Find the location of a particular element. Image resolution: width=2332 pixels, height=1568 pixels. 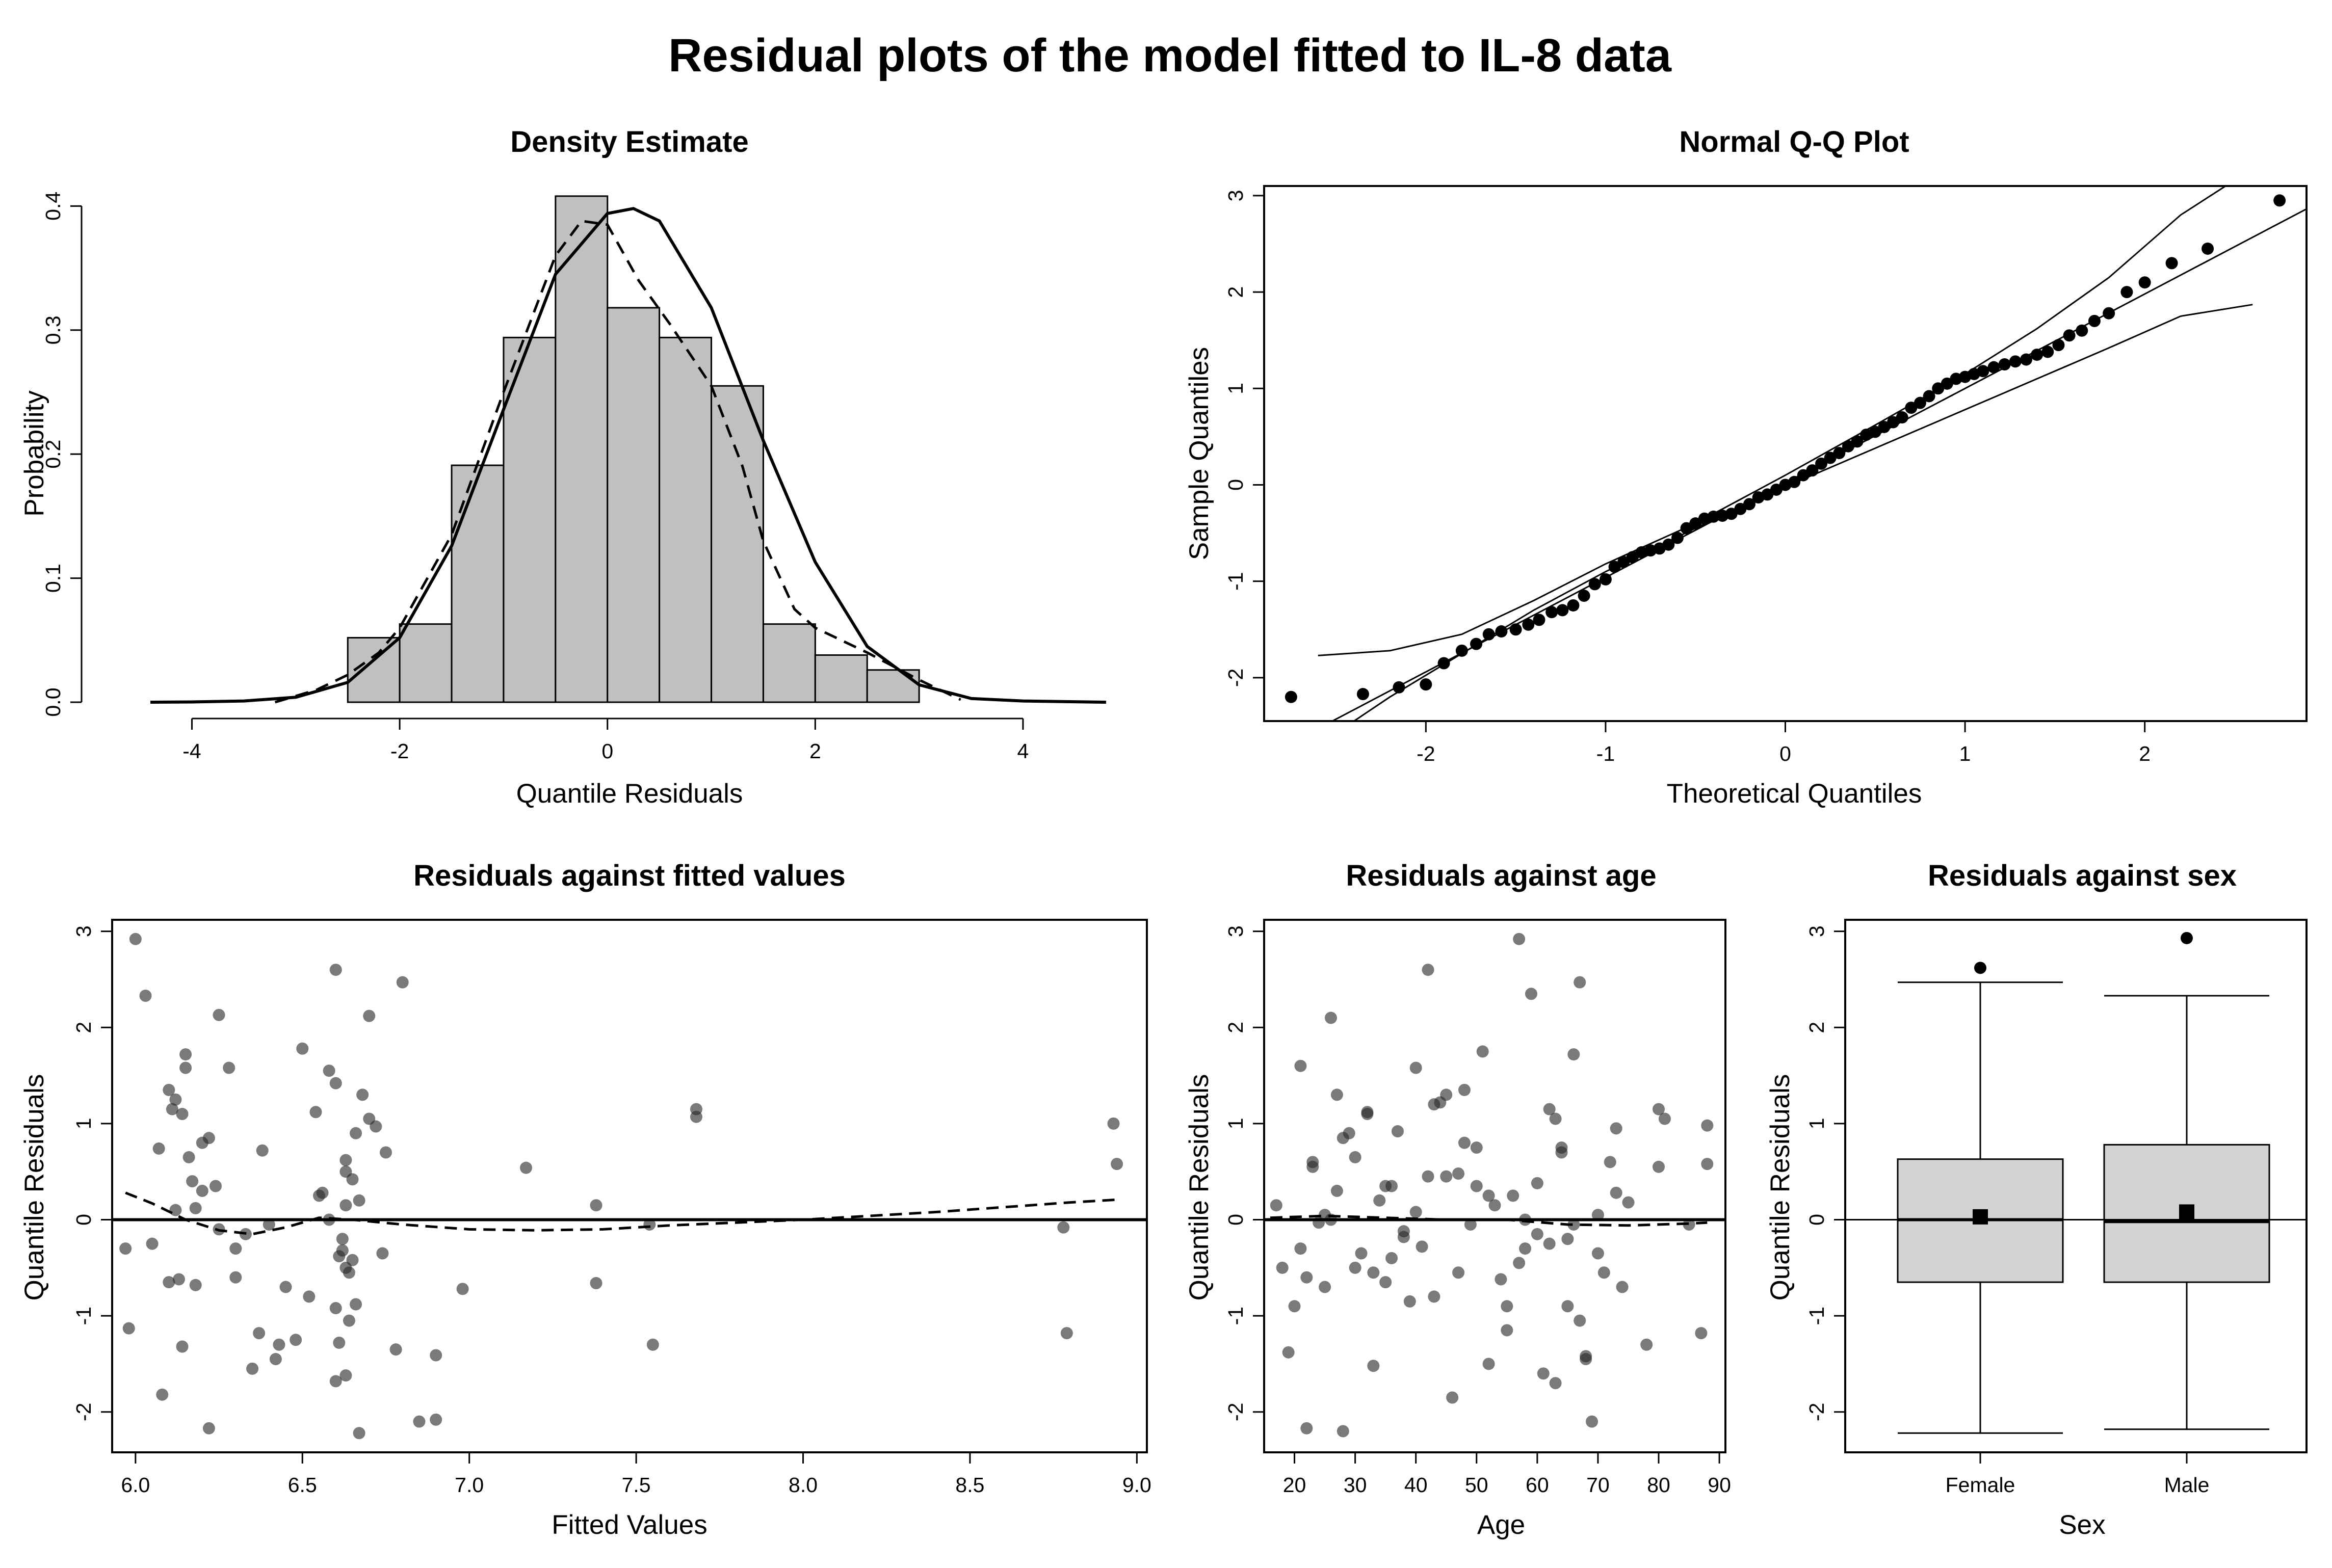

qq-y-tick-label: 1 is located at coordinates (1235, 388).